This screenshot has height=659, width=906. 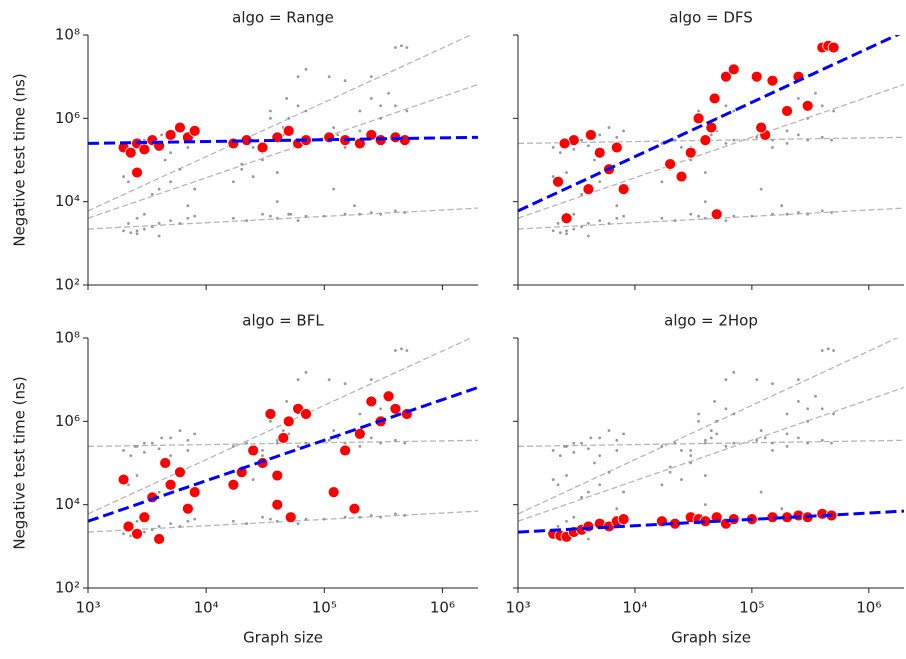 What do you see at coordinates (283, 18) in the screenshot?
I see `panel-title: algo = Range` at bounding box center [283, 18].